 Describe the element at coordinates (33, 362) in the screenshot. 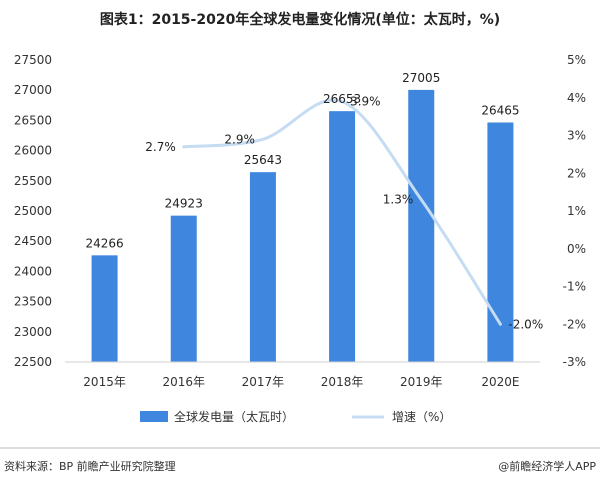

I see `left-tick-label: 22500` at that location.